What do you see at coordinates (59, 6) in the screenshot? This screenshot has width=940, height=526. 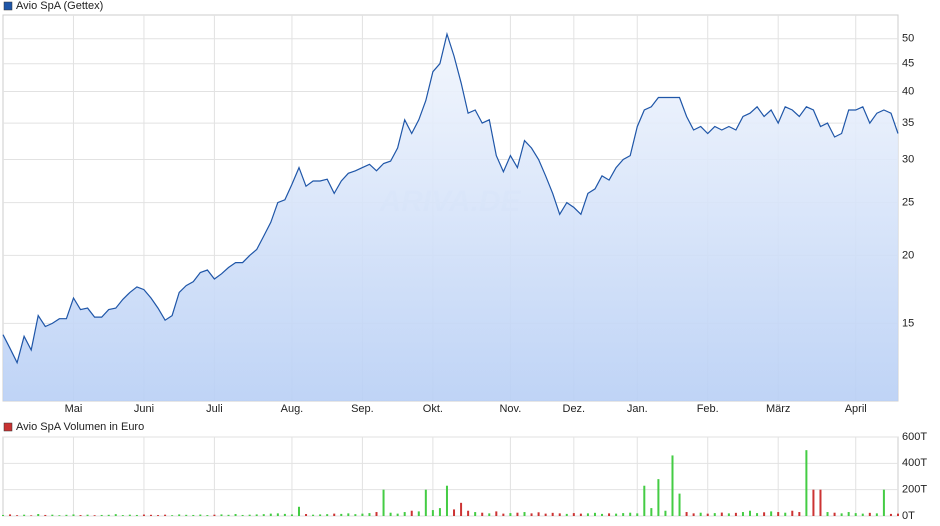 I see `legend-label: Avio SpA (Gettex)` at bounding box center [59, 6].